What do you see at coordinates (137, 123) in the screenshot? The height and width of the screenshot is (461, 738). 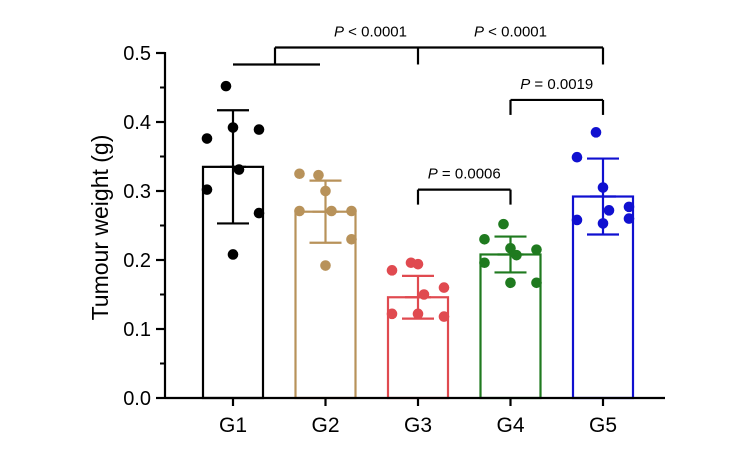 I see `y-tick-label-4: 0.4` at bounding box center [137, 123].